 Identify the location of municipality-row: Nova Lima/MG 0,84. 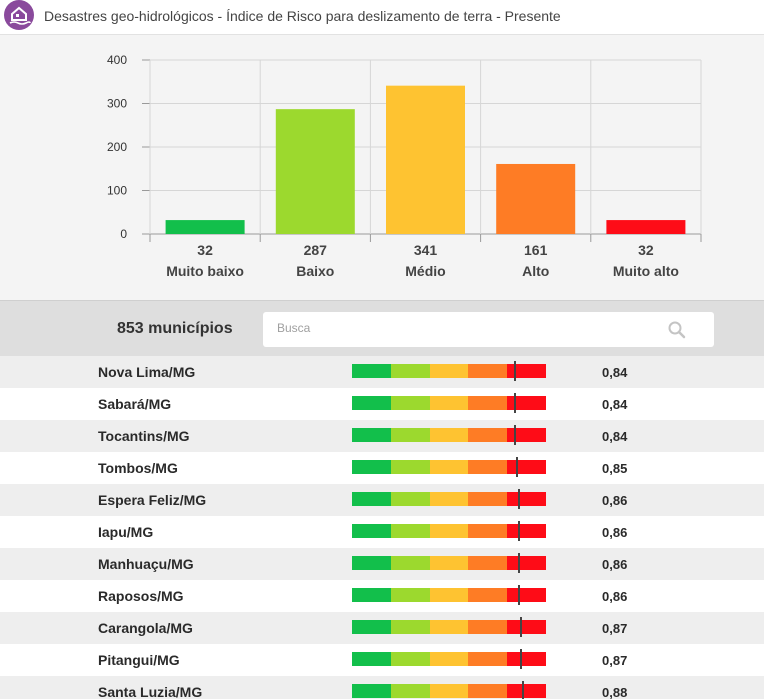
(382, 372).